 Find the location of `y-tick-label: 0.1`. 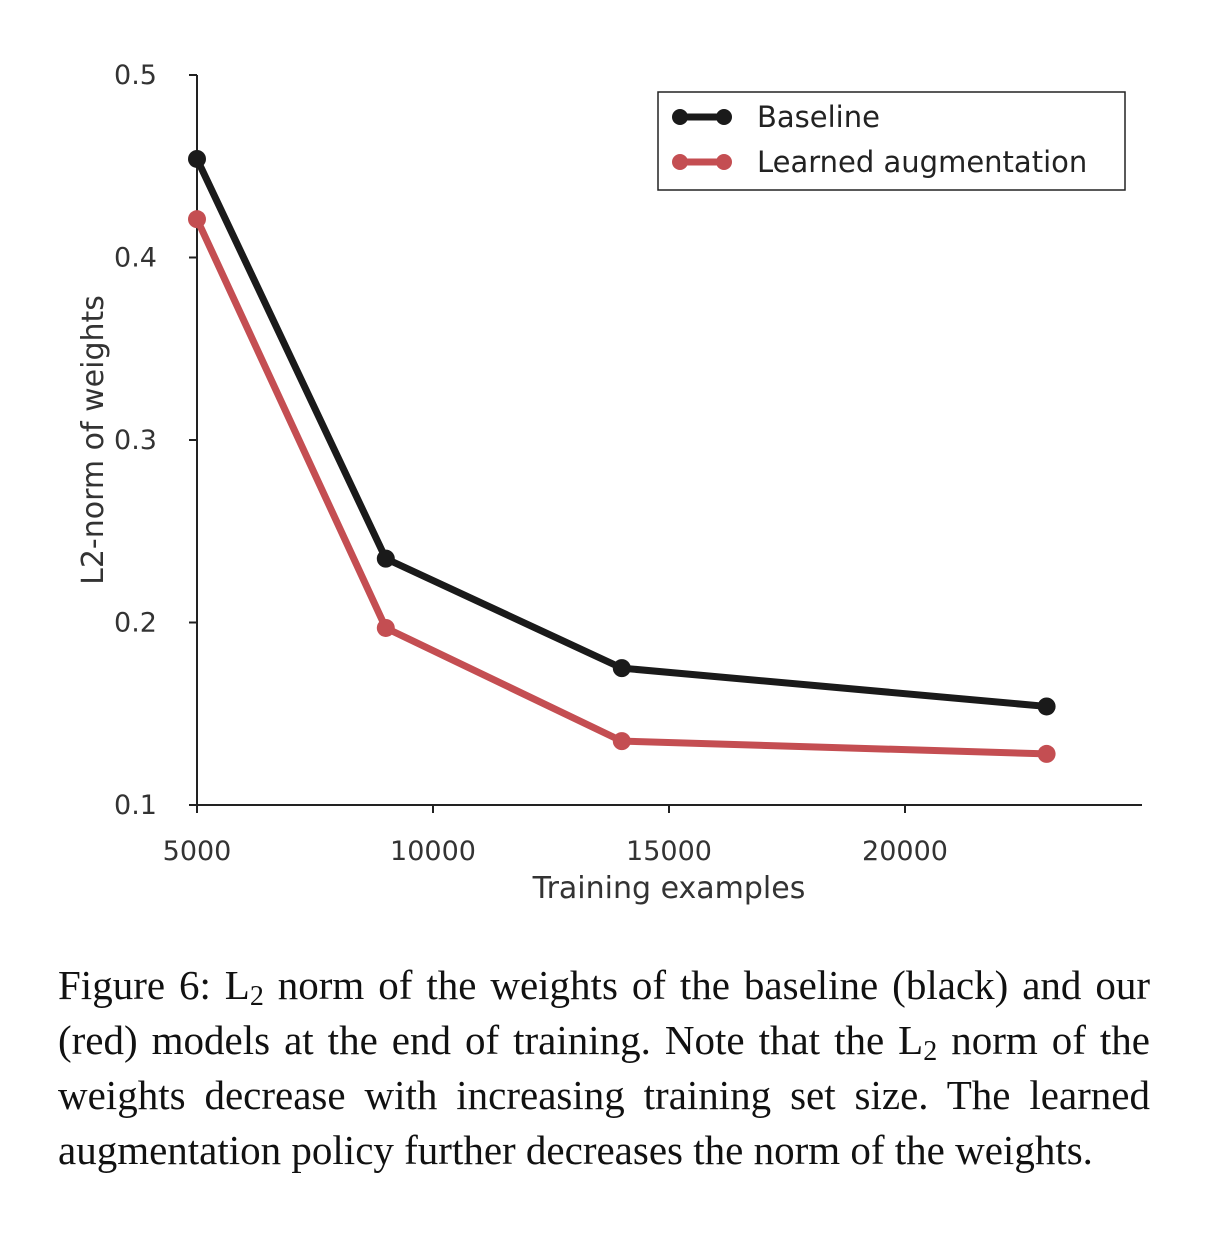

y-tick-label: 0.1 is located at coordinates (135, 805).